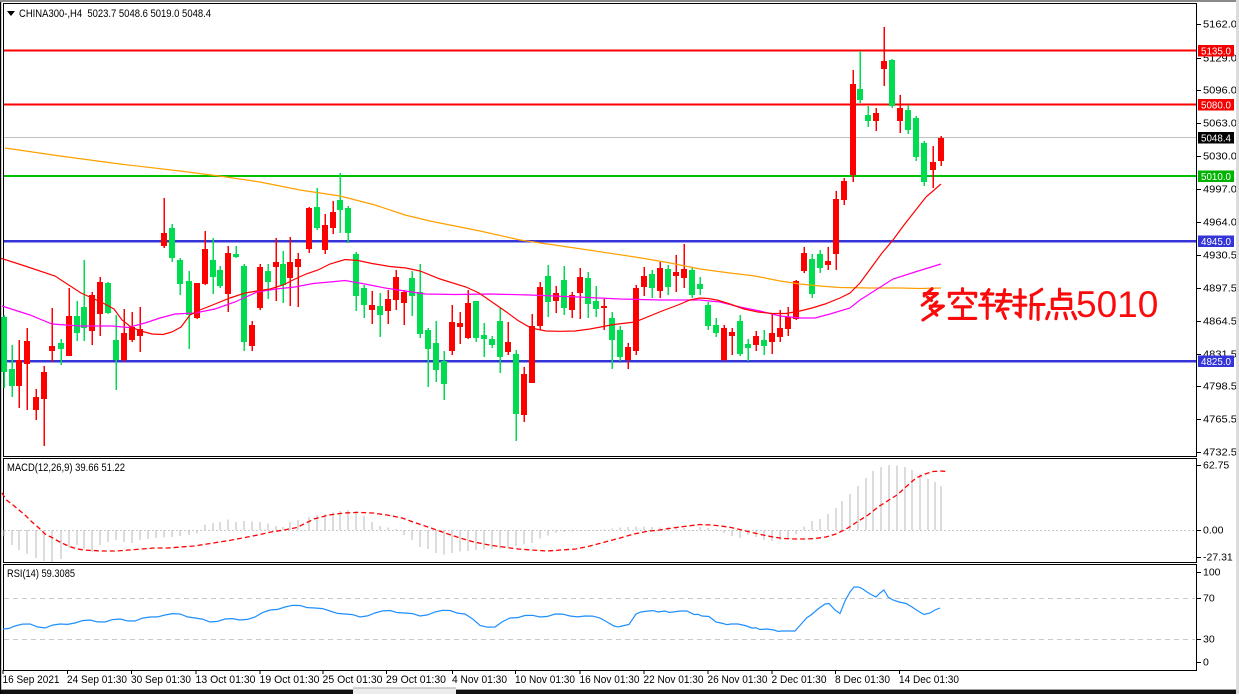 The image size is (1239, 699). I want to click on svg-text: 5030.0, so click(1220, 157).